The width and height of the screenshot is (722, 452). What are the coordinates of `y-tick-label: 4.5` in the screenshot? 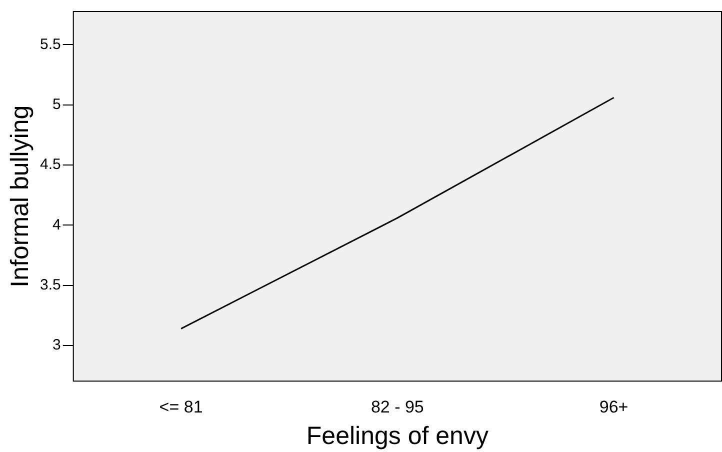 It's located at (50, 165).